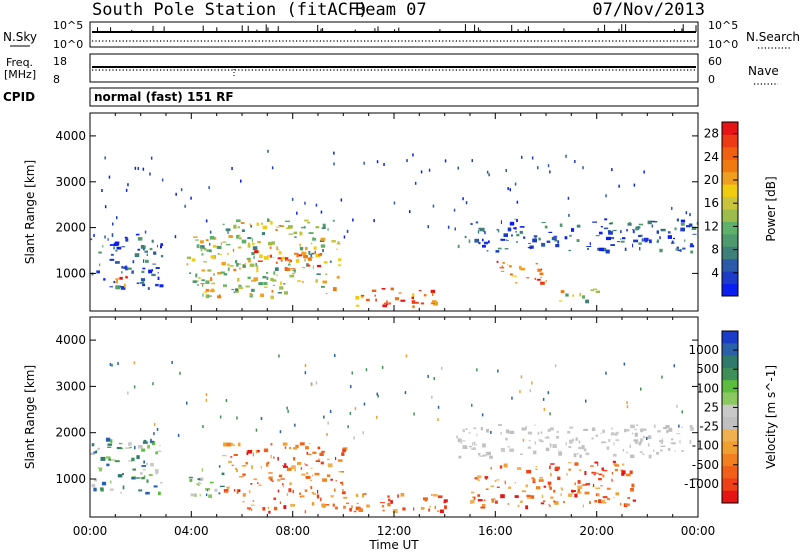 This screenshot has height=554, width=800. What do you see at coordinates (707, 369) in the screenshot?
I see `colorbar-tick-label: 500` at bounding box center [707, 369].